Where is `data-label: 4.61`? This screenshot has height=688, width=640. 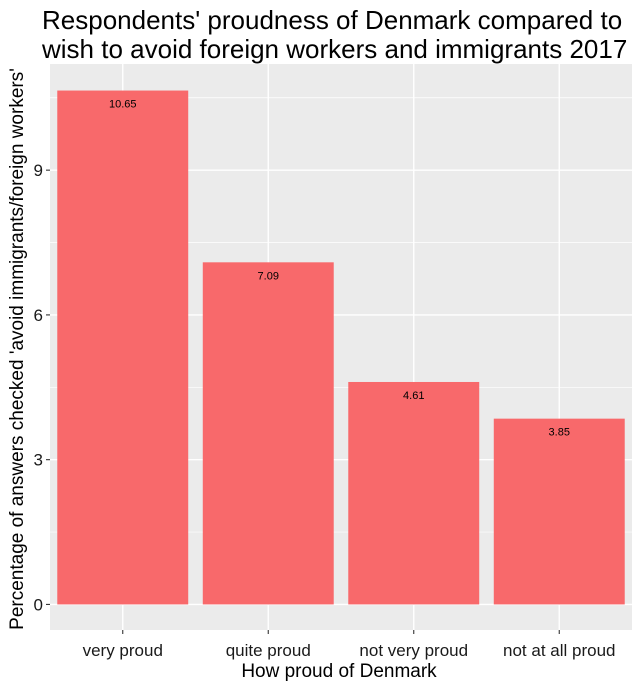
data-label: 4.61 is located at coordinates (413, 396).